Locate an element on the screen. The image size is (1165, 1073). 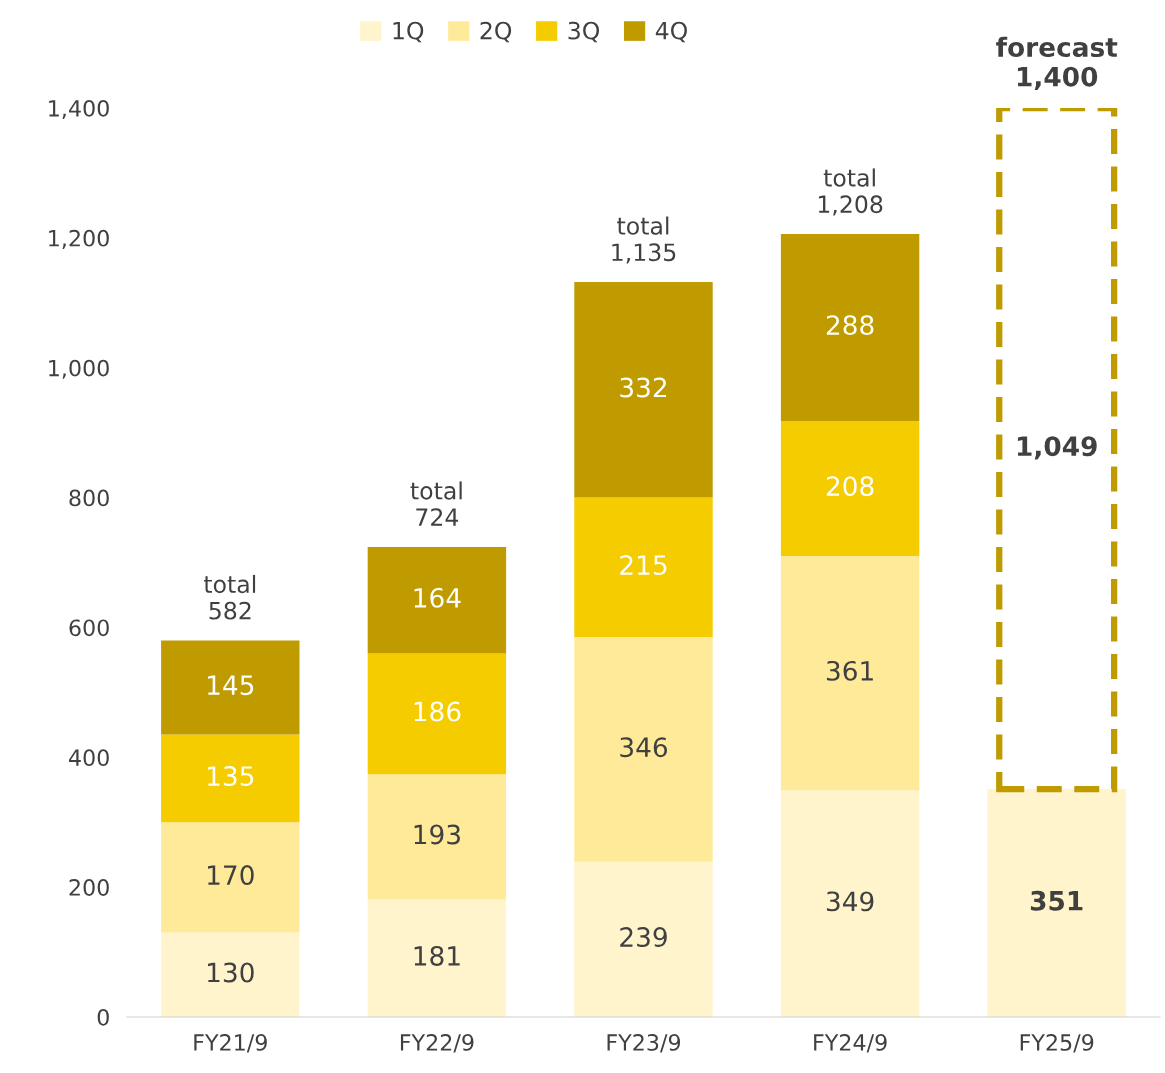
total-label: total 1,208 is located at coordinates (850, 192).